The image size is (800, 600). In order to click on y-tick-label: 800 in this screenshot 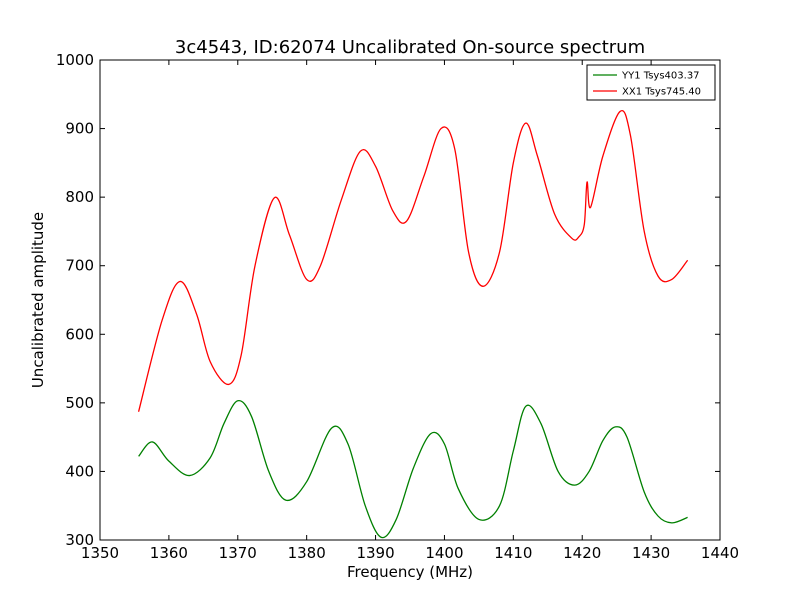, I will do `click(79, 197)`.